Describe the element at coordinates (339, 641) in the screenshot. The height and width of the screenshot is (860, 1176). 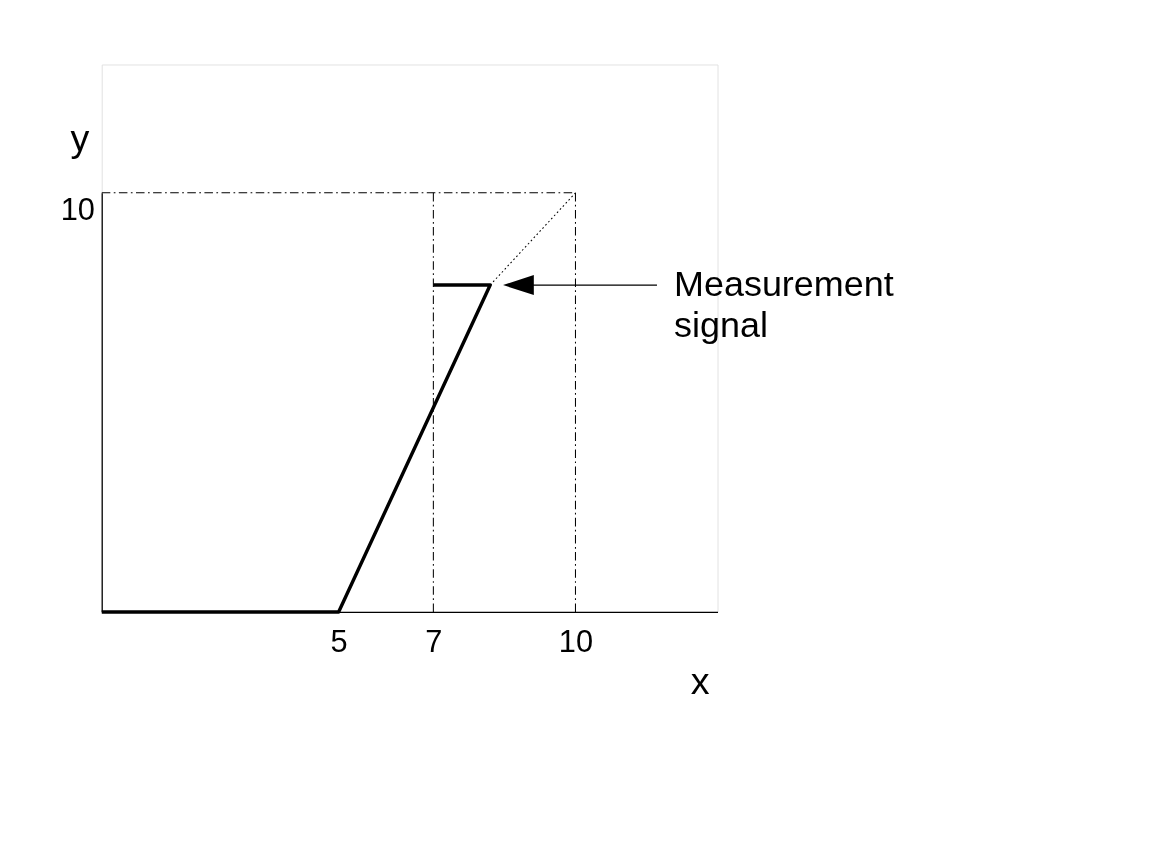
I see `x-tick-label: 5` at that location.